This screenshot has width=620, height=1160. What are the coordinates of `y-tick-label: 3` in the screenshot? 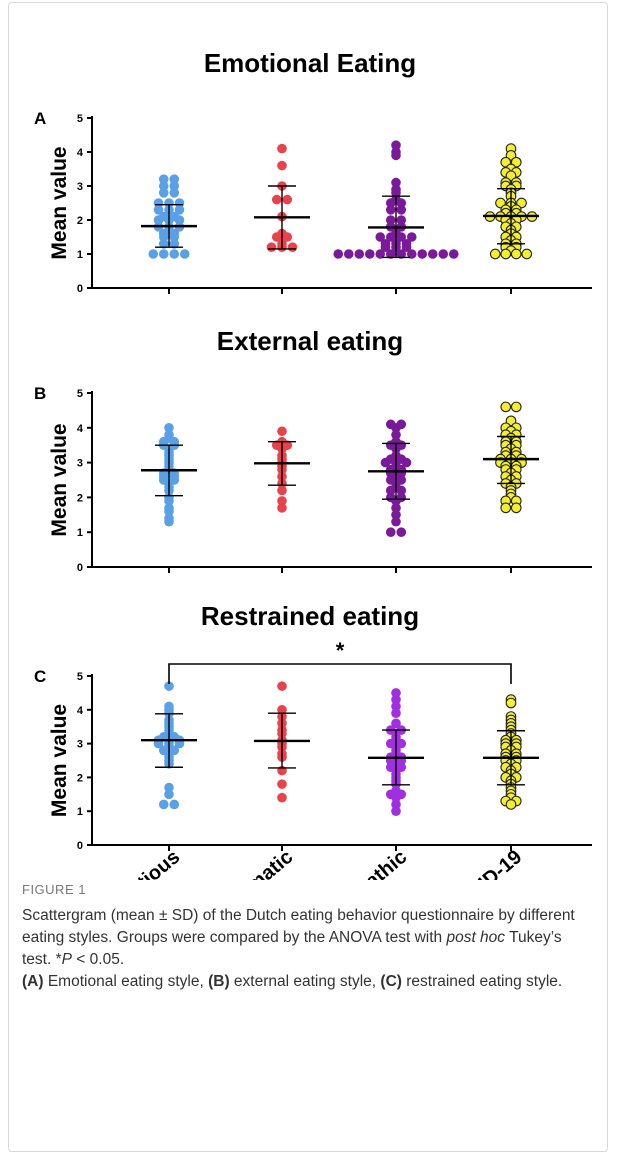 It's located at (80, 187).